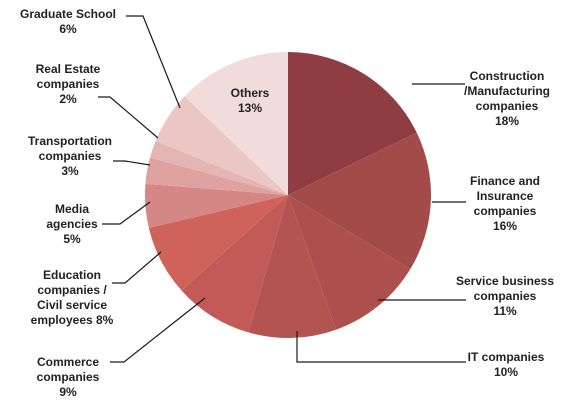  I want to click on slice-label-line: 5%, so click(72, 239).